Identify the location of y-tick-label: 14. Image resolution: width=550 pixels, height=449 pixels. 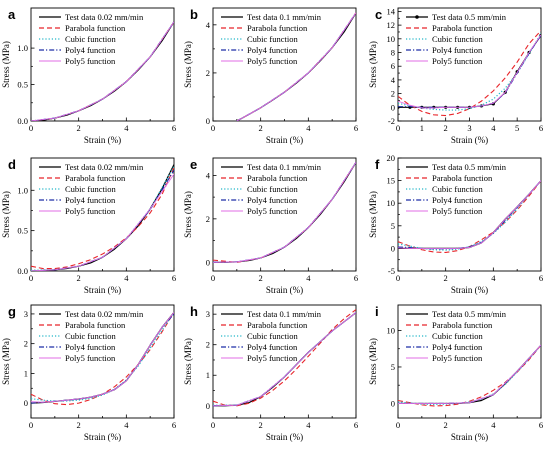
(391, 11).